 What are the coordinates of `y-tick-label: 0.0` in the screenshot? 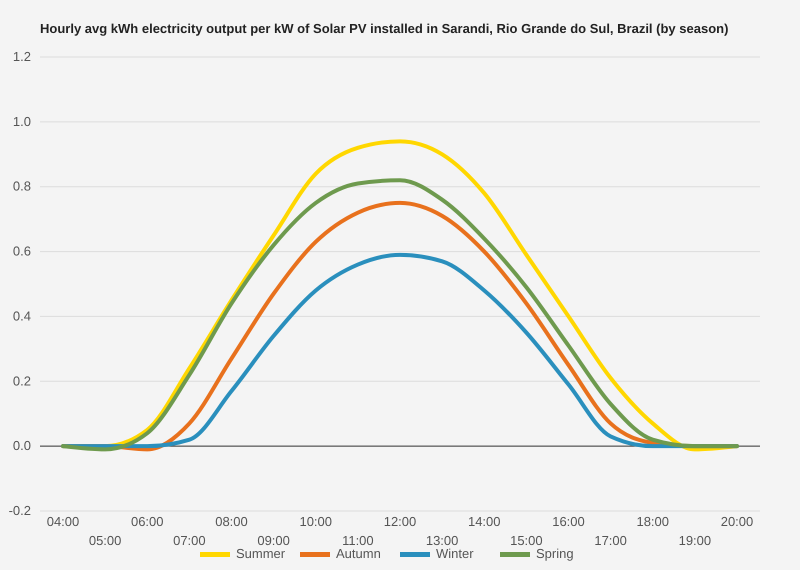 It's located at (21, 446).